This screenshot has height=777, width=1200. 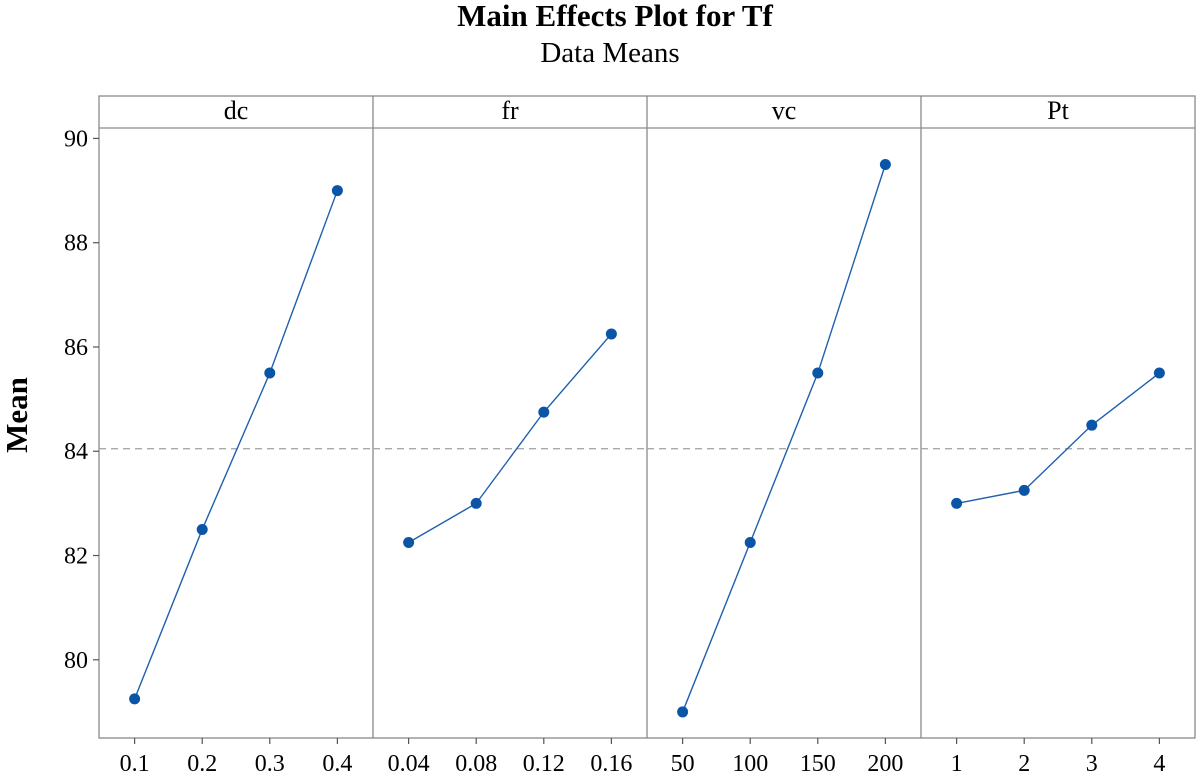 I want to click on x-tick-label: 100, so click(x=750, y=764).